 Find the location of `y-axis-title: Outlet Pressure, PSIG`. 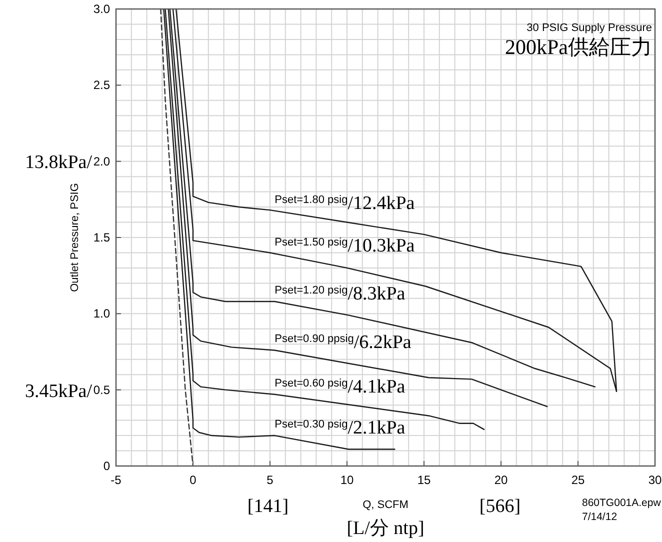

y-axis-title: Outlet Pressure, PSIG is located at coordinates (75, 237).